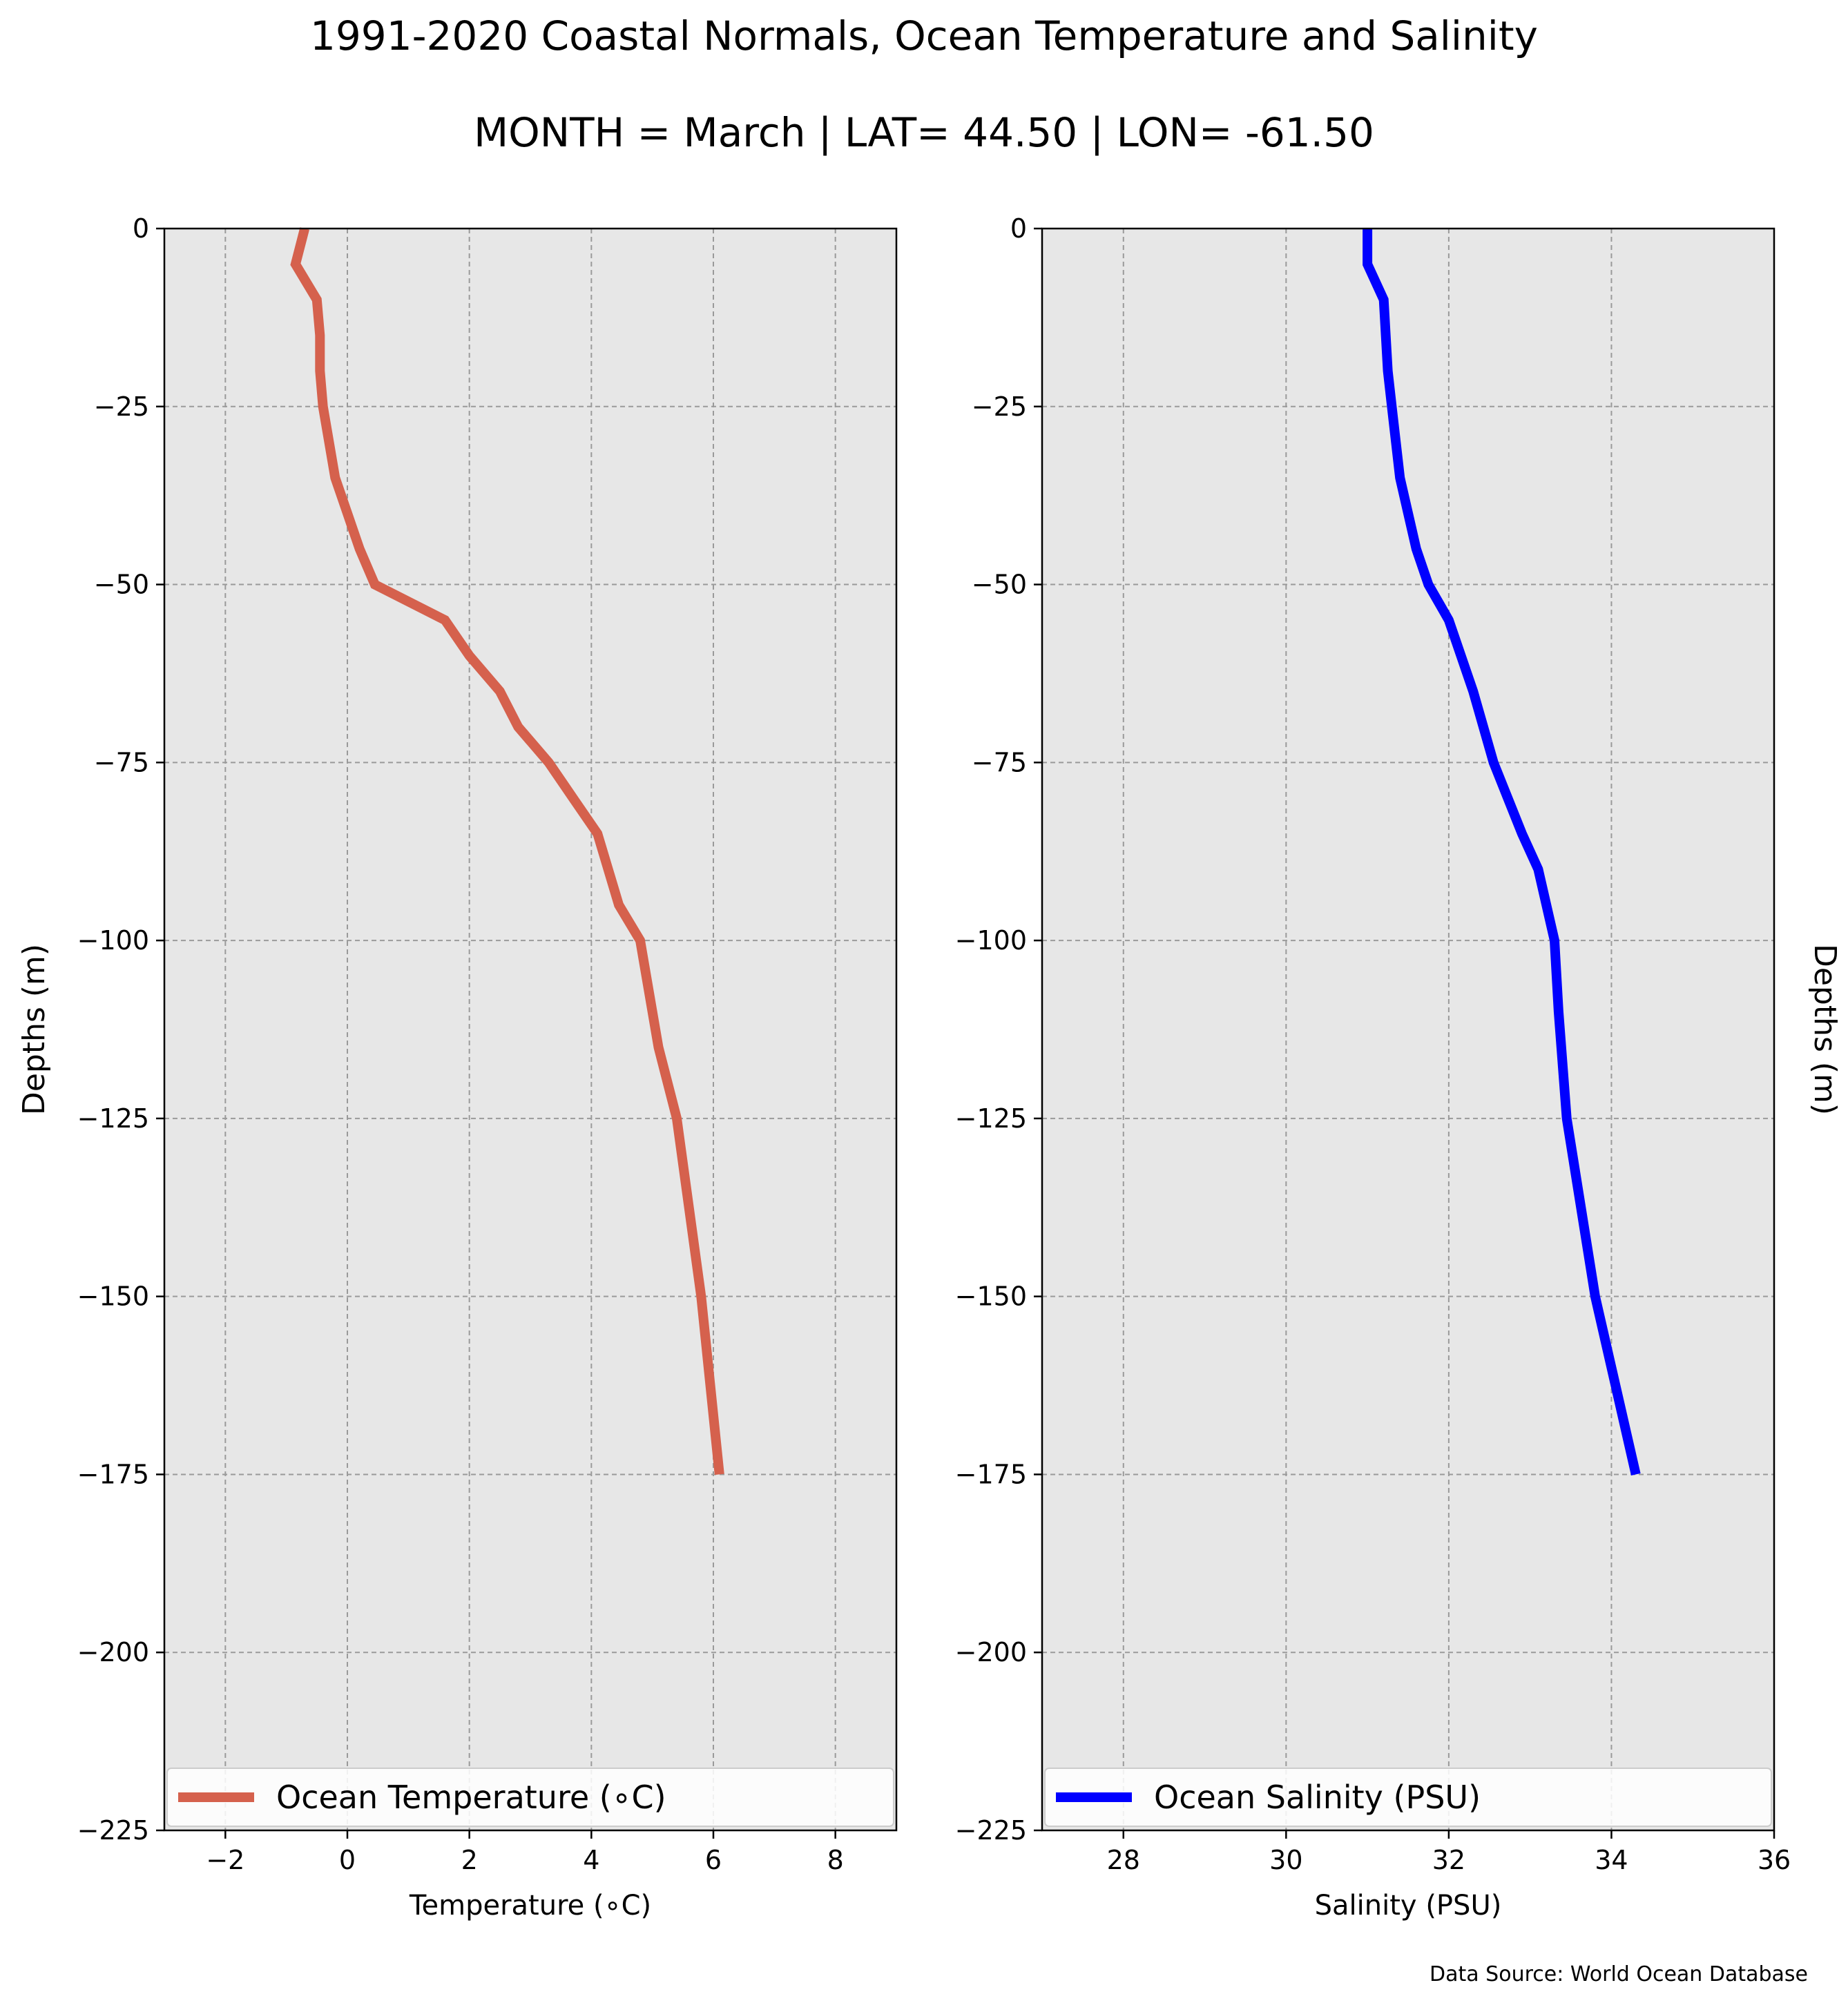 Image resolution: width=1848 pixels, height=2003 pixels. I want to click on salinity-ytick-label: −50, so click(999, 585).